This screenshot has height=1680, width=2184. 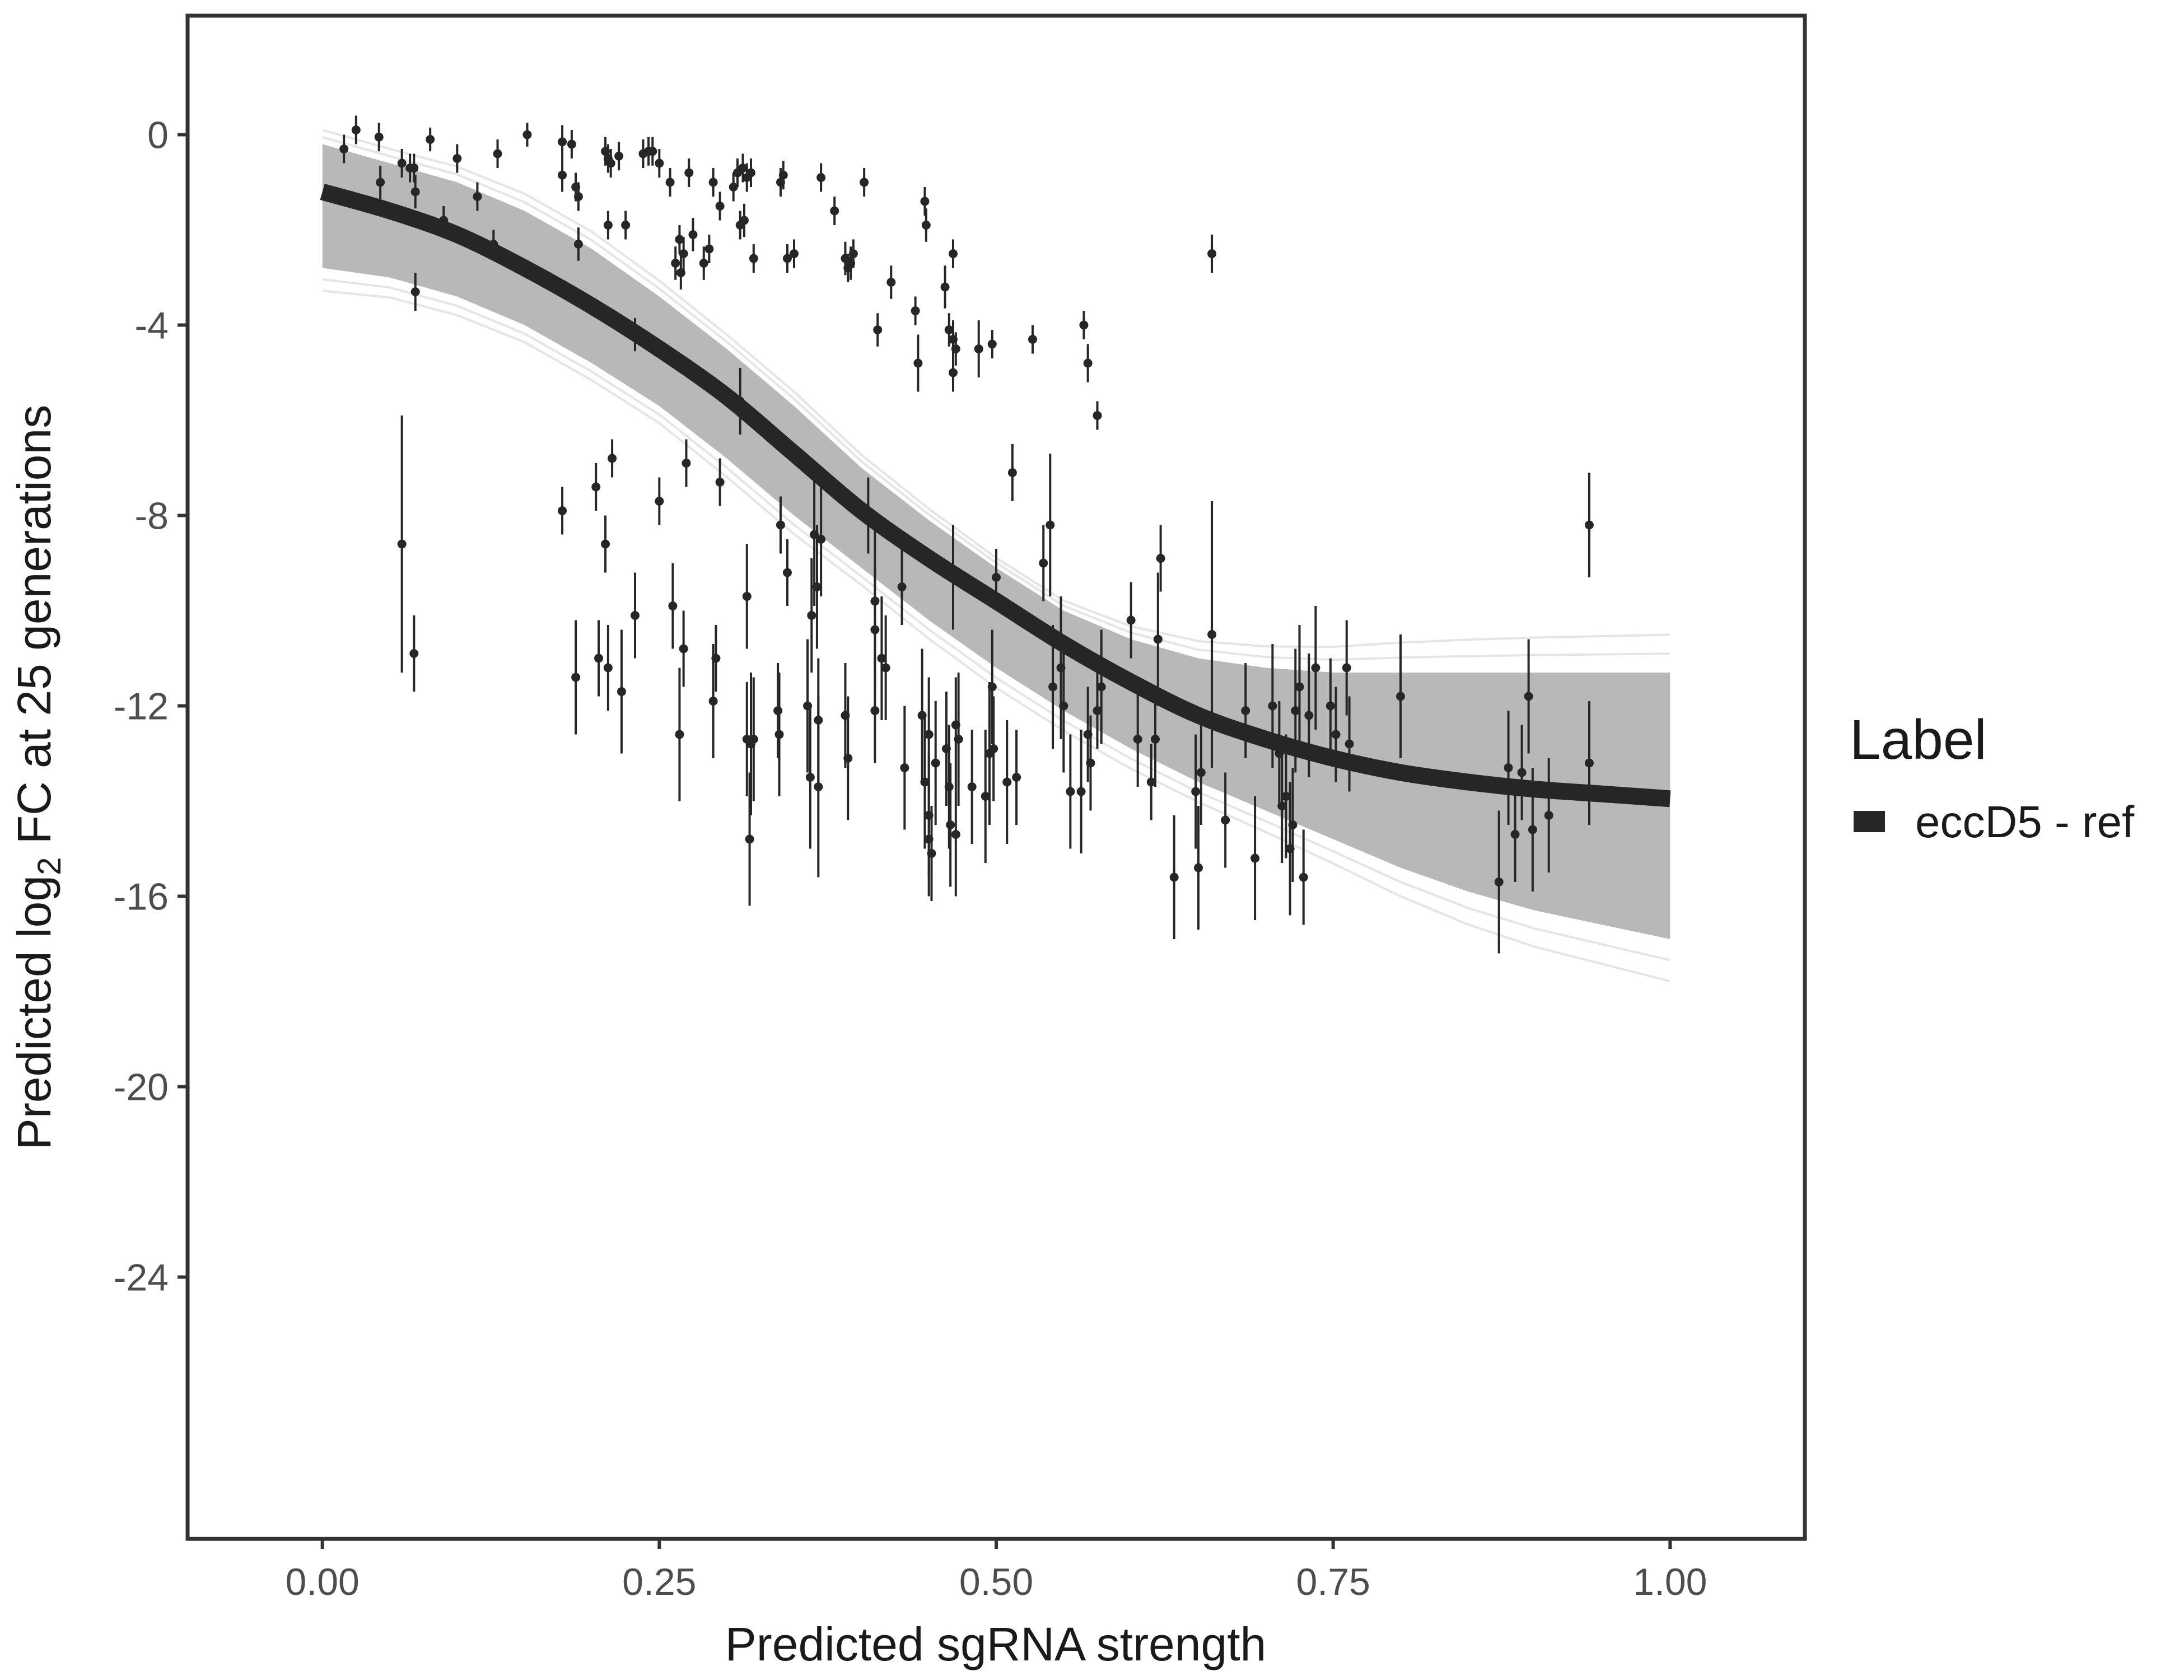 What do you see at coordinates (38, 777) in the screenshot?
I see `y-axis-title: Predicted log2 FC at 25 generations` at bounding box center [38, 777].